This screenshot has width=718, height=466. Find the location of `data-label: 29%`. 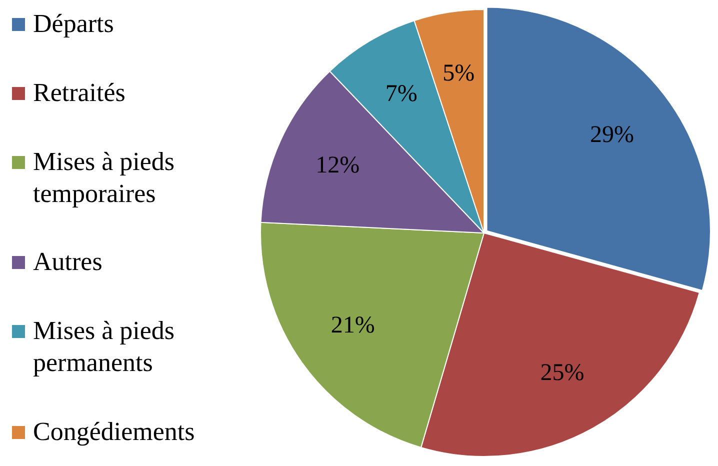

data-label: 29% is located at coordinates (612, 135).